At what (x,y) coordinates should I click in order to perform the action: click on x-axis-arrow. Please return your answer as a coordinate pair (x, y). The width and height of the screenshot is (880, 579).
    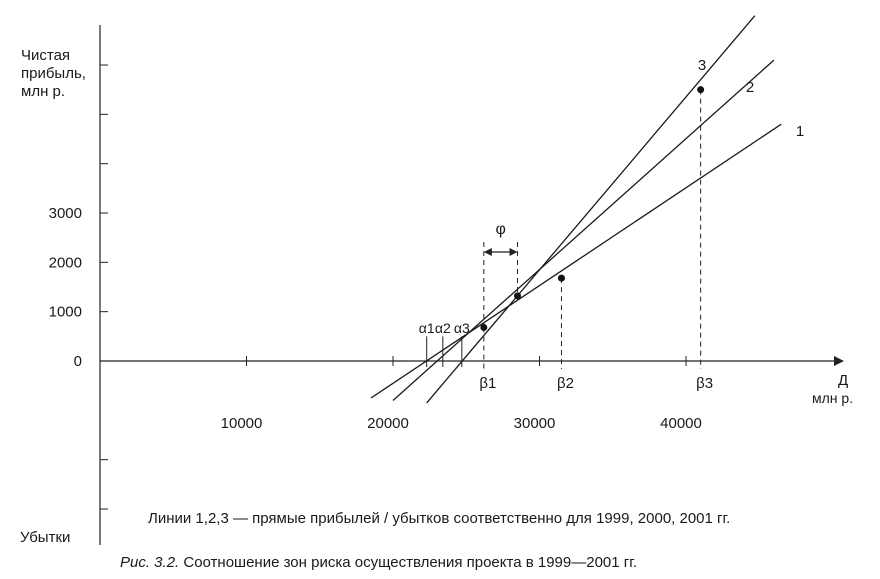
    Looking at the image, I should click on (839, 361).